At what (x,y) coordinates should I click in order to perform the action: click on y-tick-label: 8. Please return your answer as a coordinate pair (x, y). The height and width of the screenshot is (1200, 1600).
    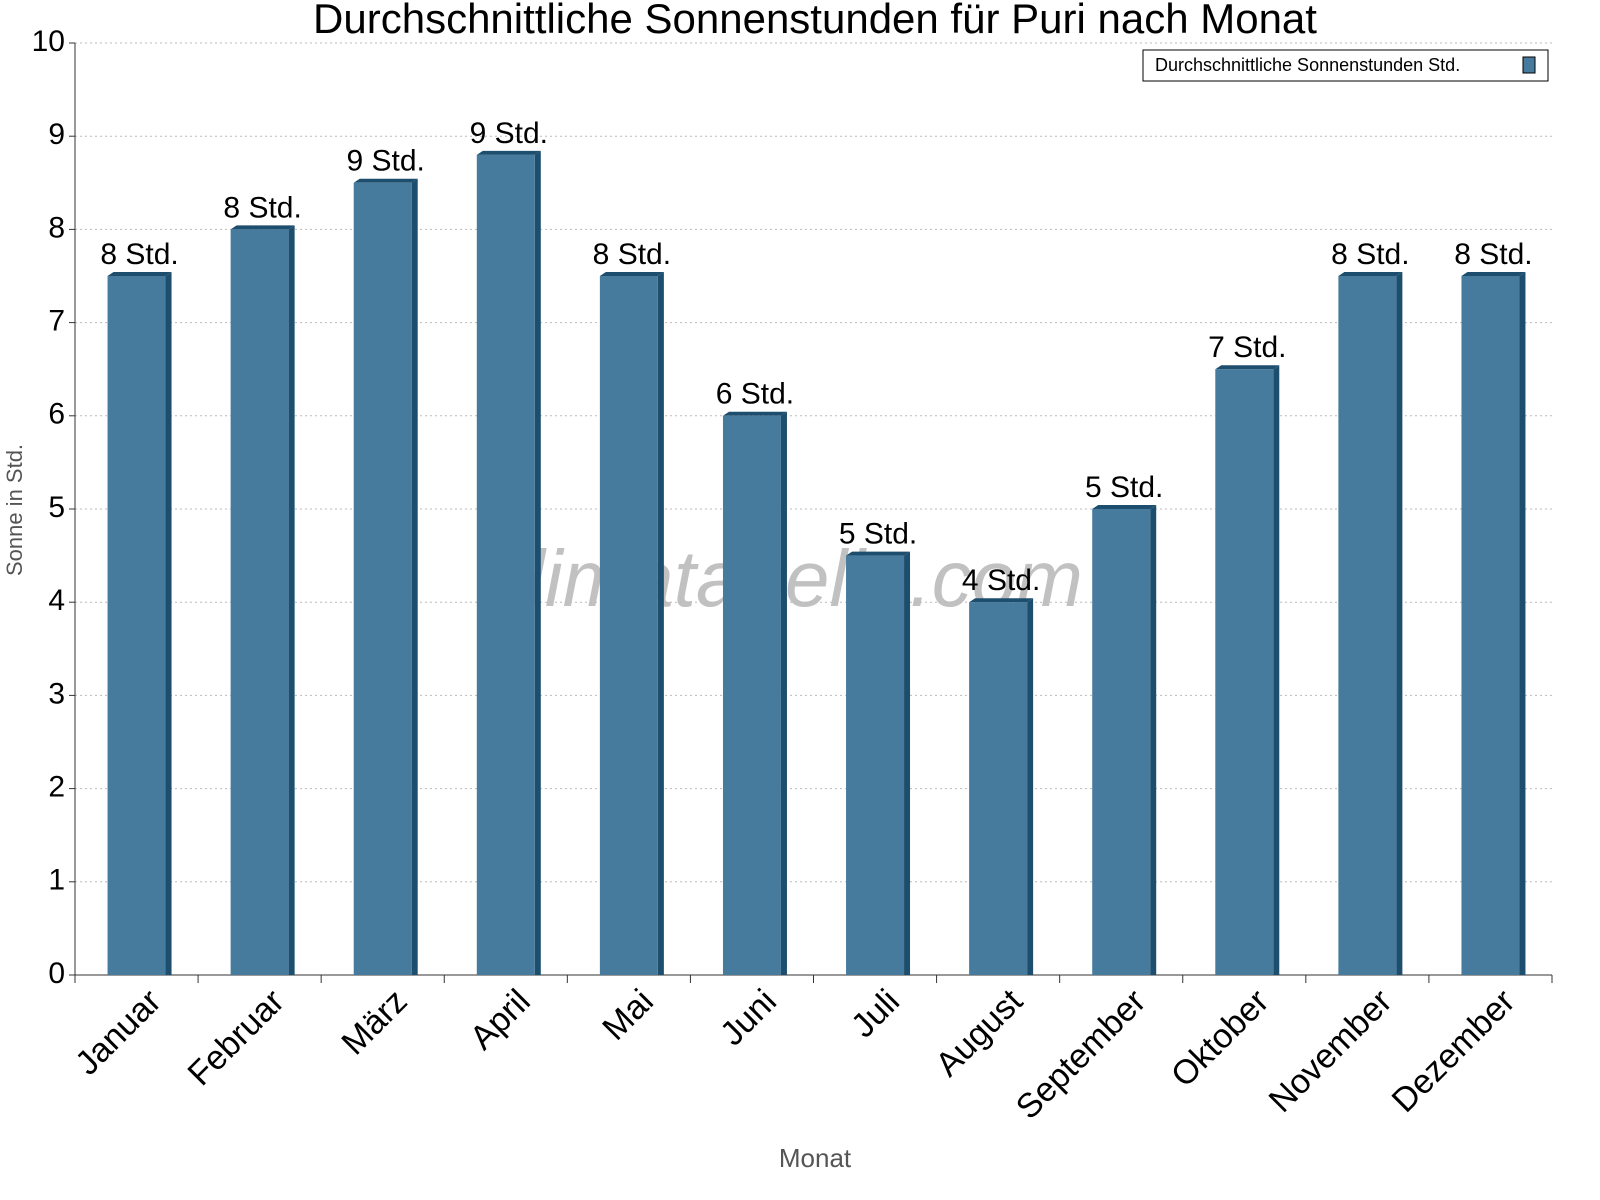
    Looking at the image, I should click on (56, 227).